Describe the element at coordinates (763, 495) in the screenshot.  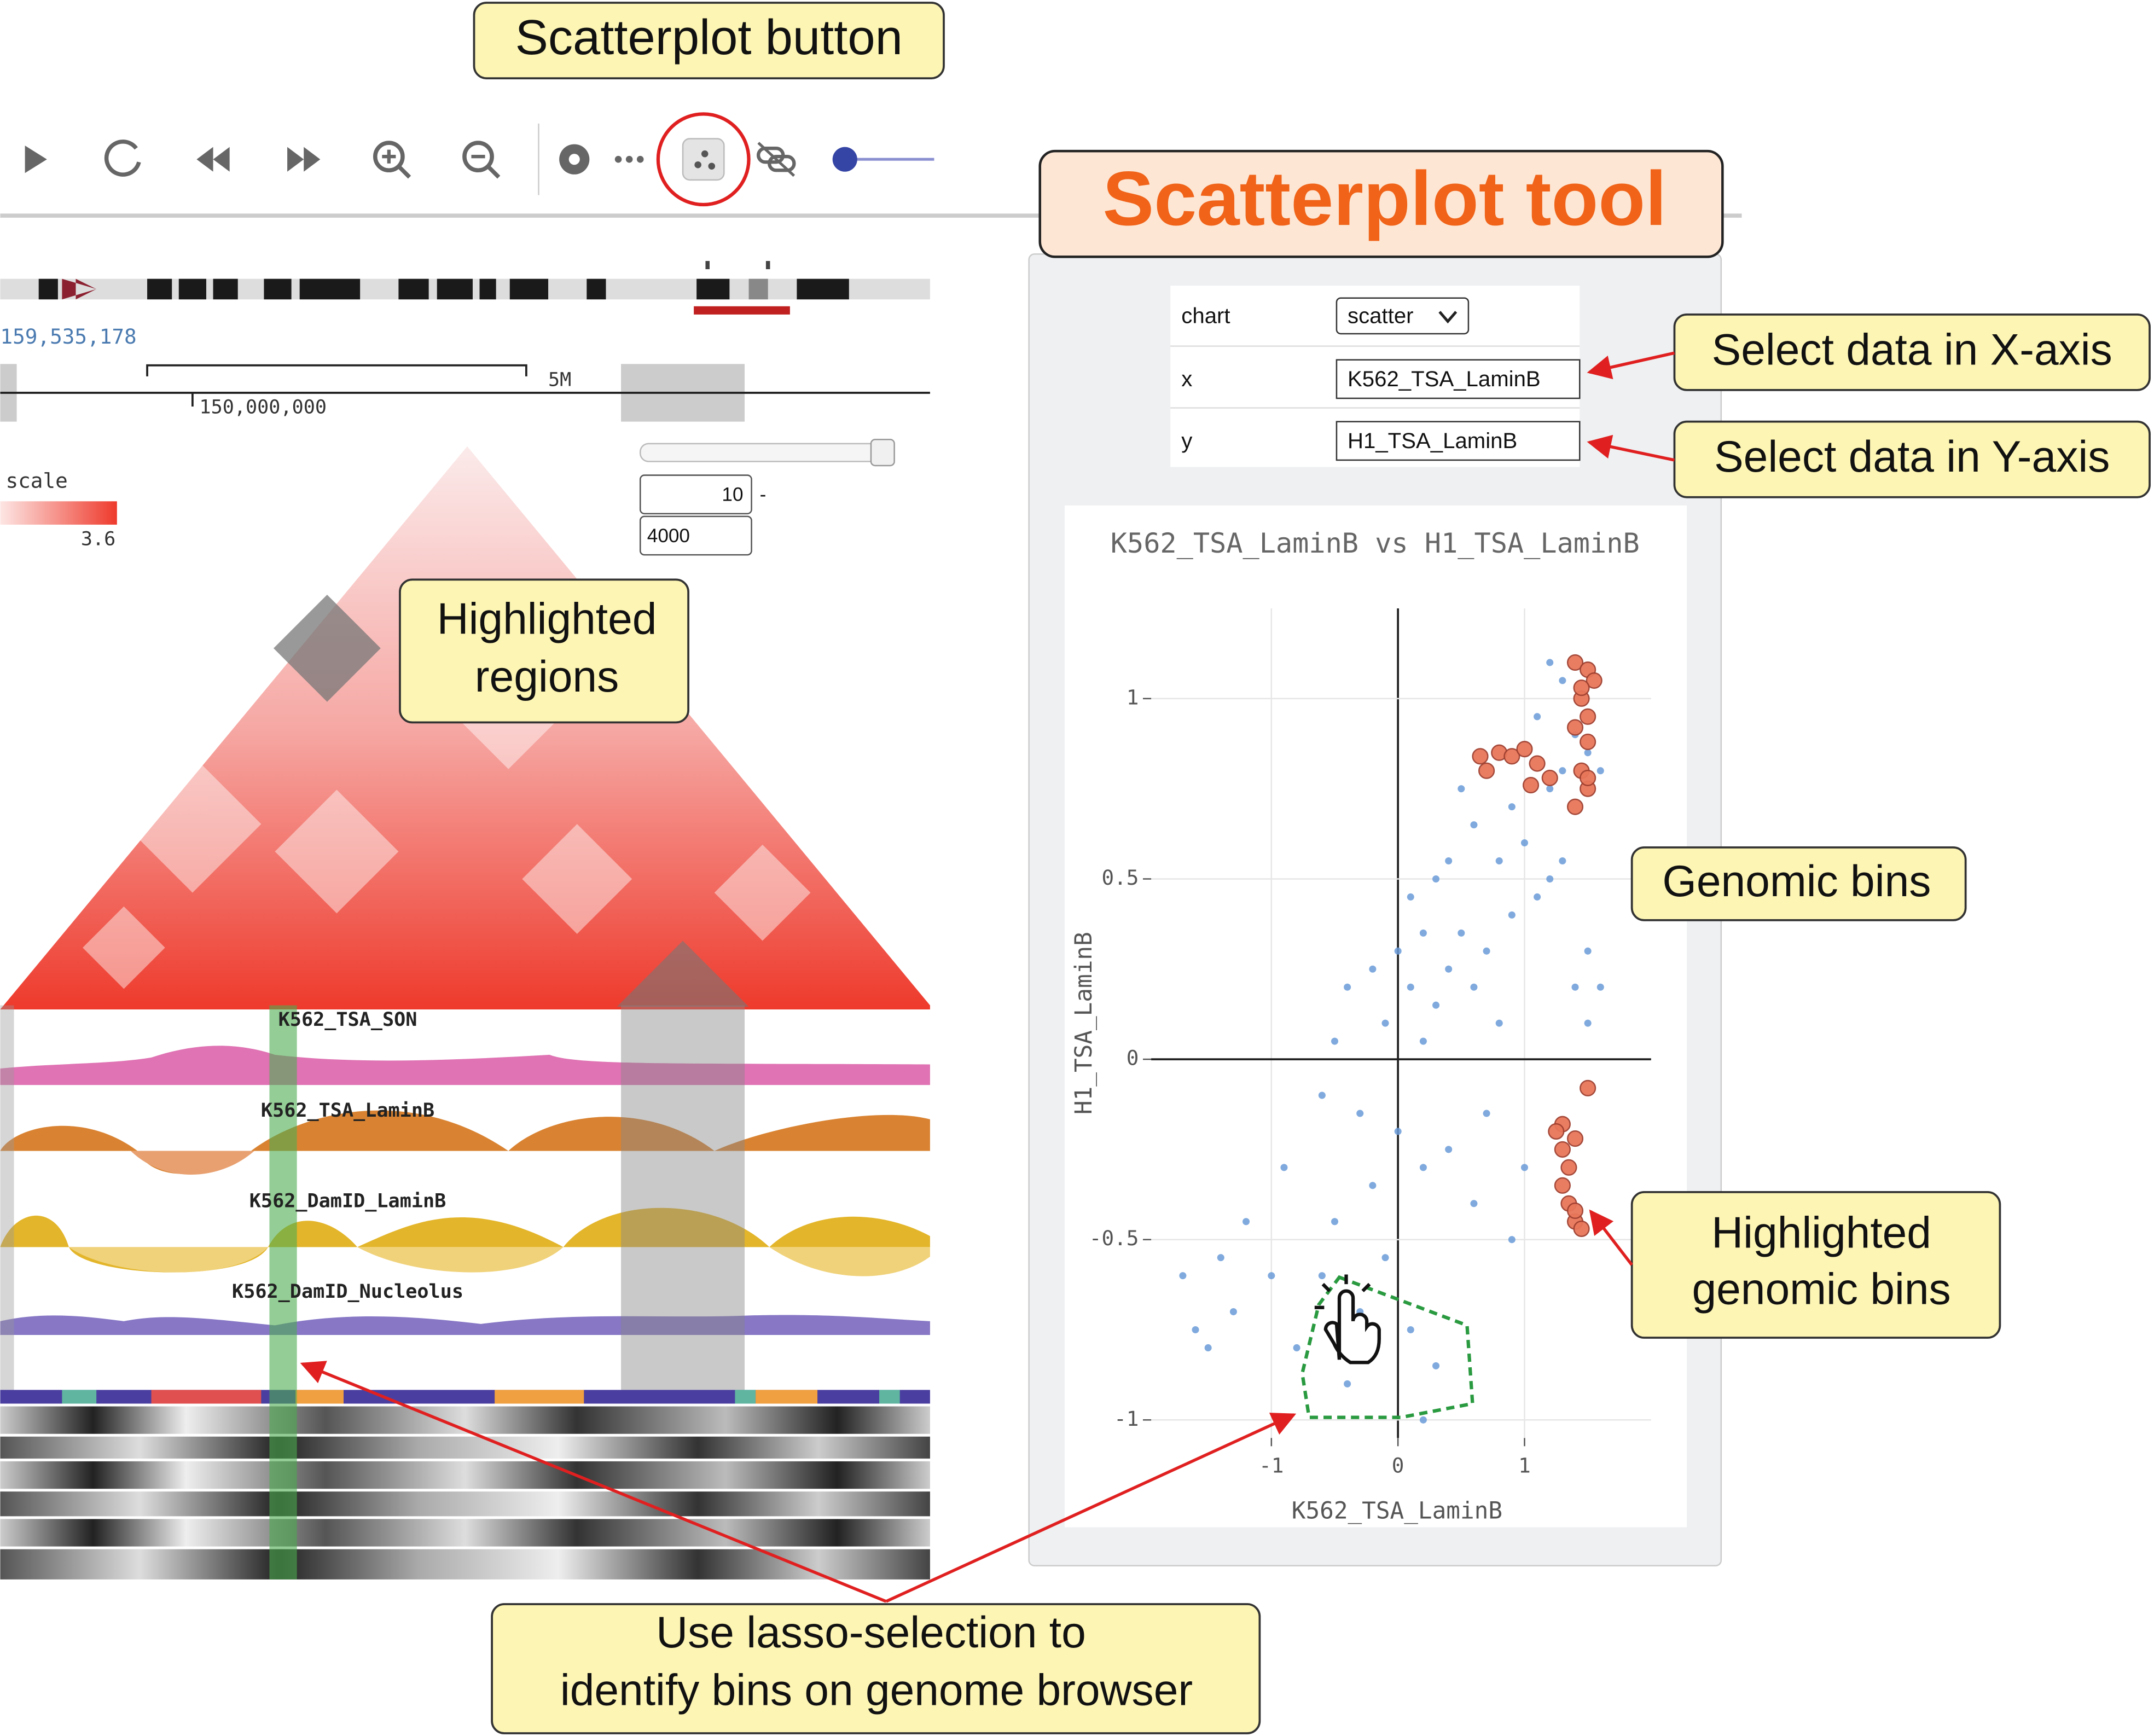
I see `range-dash: -` at that location.